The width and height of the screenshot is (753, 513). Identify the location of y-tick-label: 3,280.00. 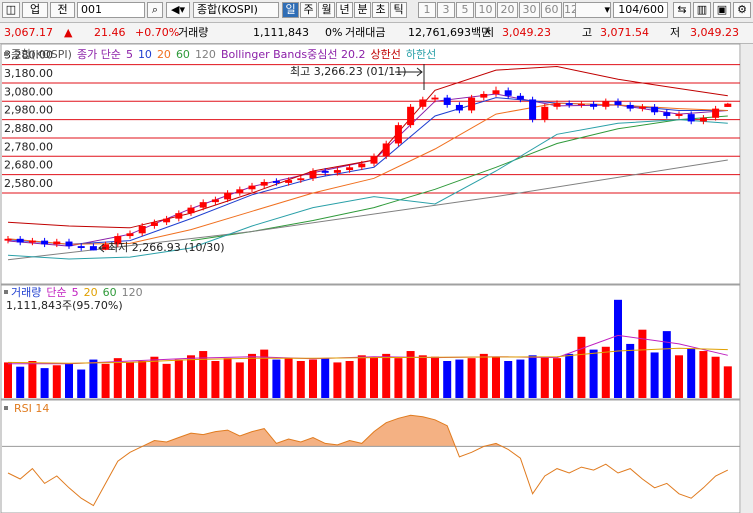
(28, 55).